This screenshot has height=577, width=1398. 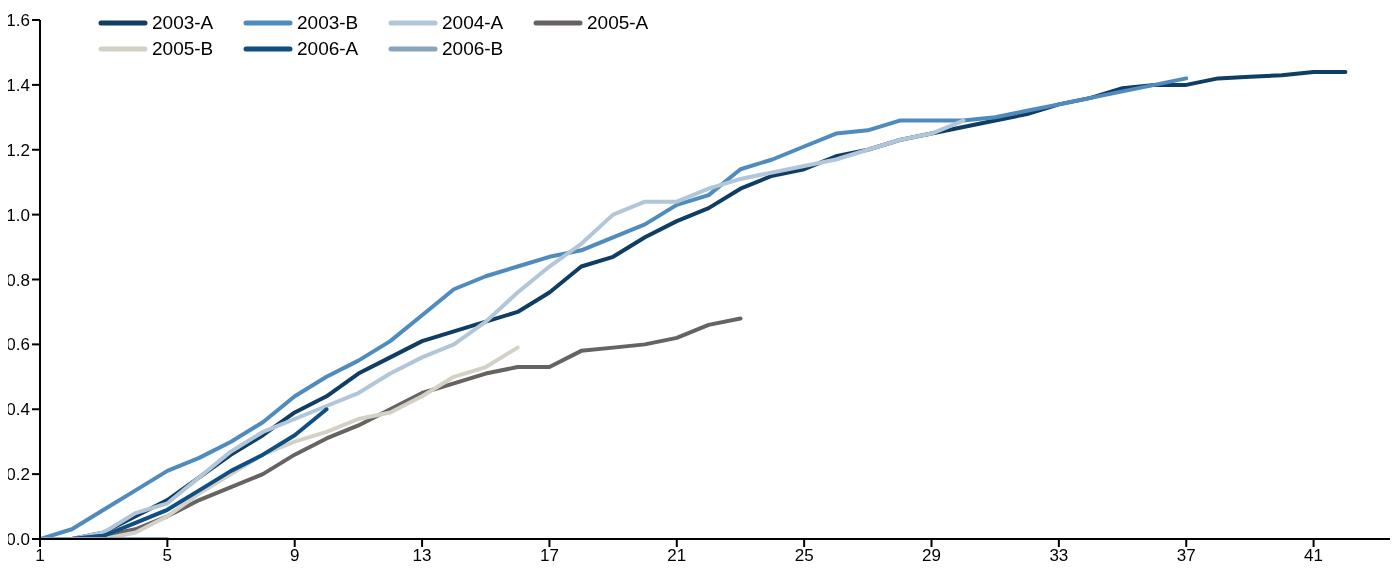 I want to click on y-tick-label: 1.4, so click(x=18, y=85).